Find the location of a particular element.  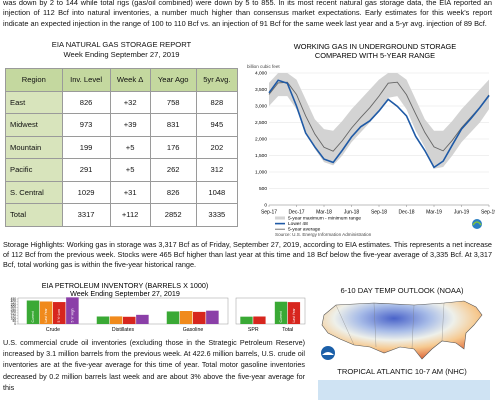

x-tick-label: Sep-17 is located at coordinates (269, 212).